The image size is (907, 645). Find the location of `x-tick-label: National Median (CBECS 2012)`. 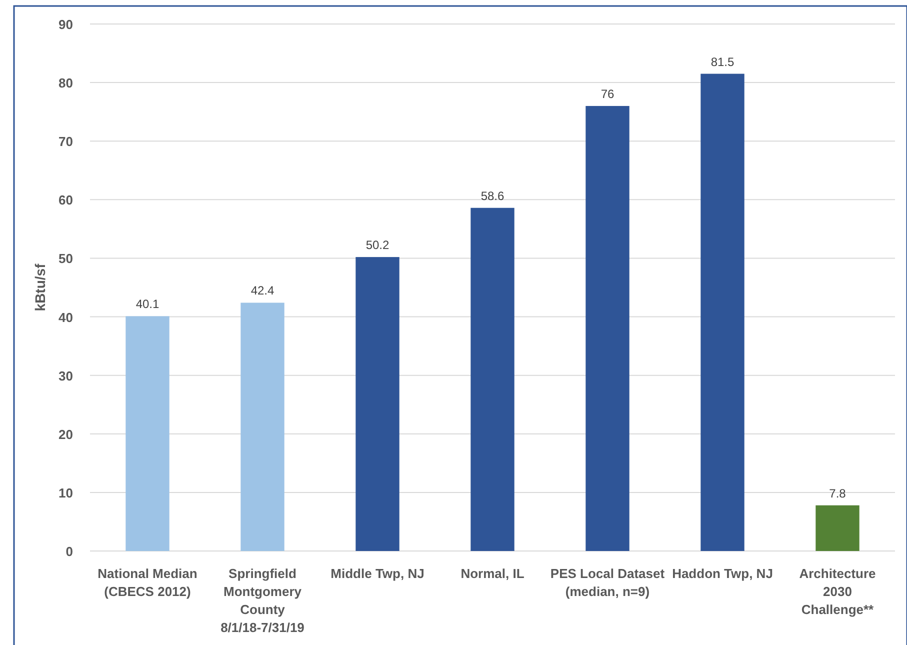

x-tick-label: National Median (CBECS 2012) is located at coordinates (148, 582).